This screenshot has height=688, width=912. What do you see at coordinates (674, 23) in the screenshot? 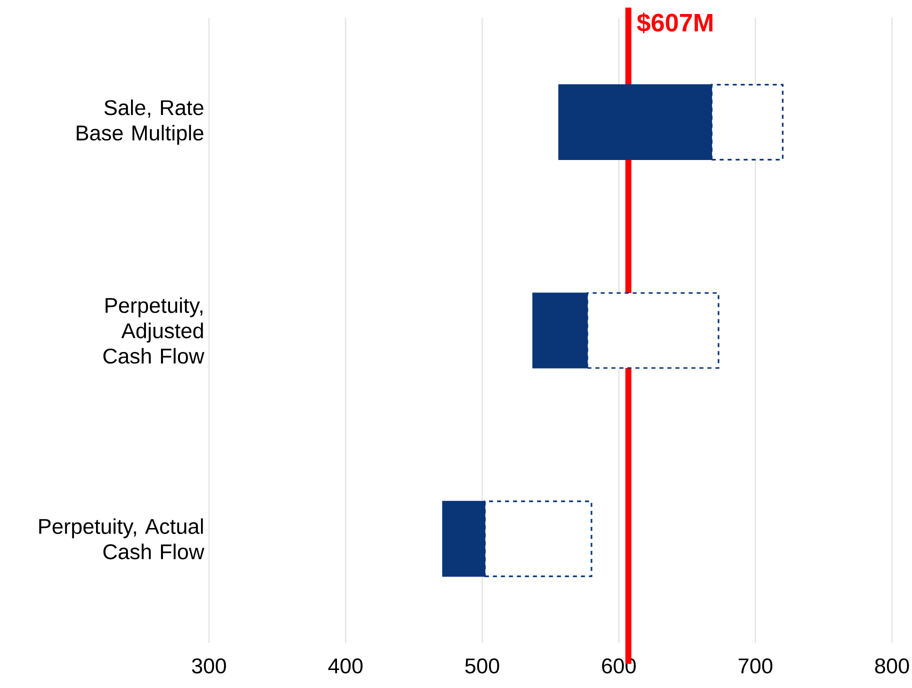
I see `ref-line-label: $607M` at bounding box center [674, 23].